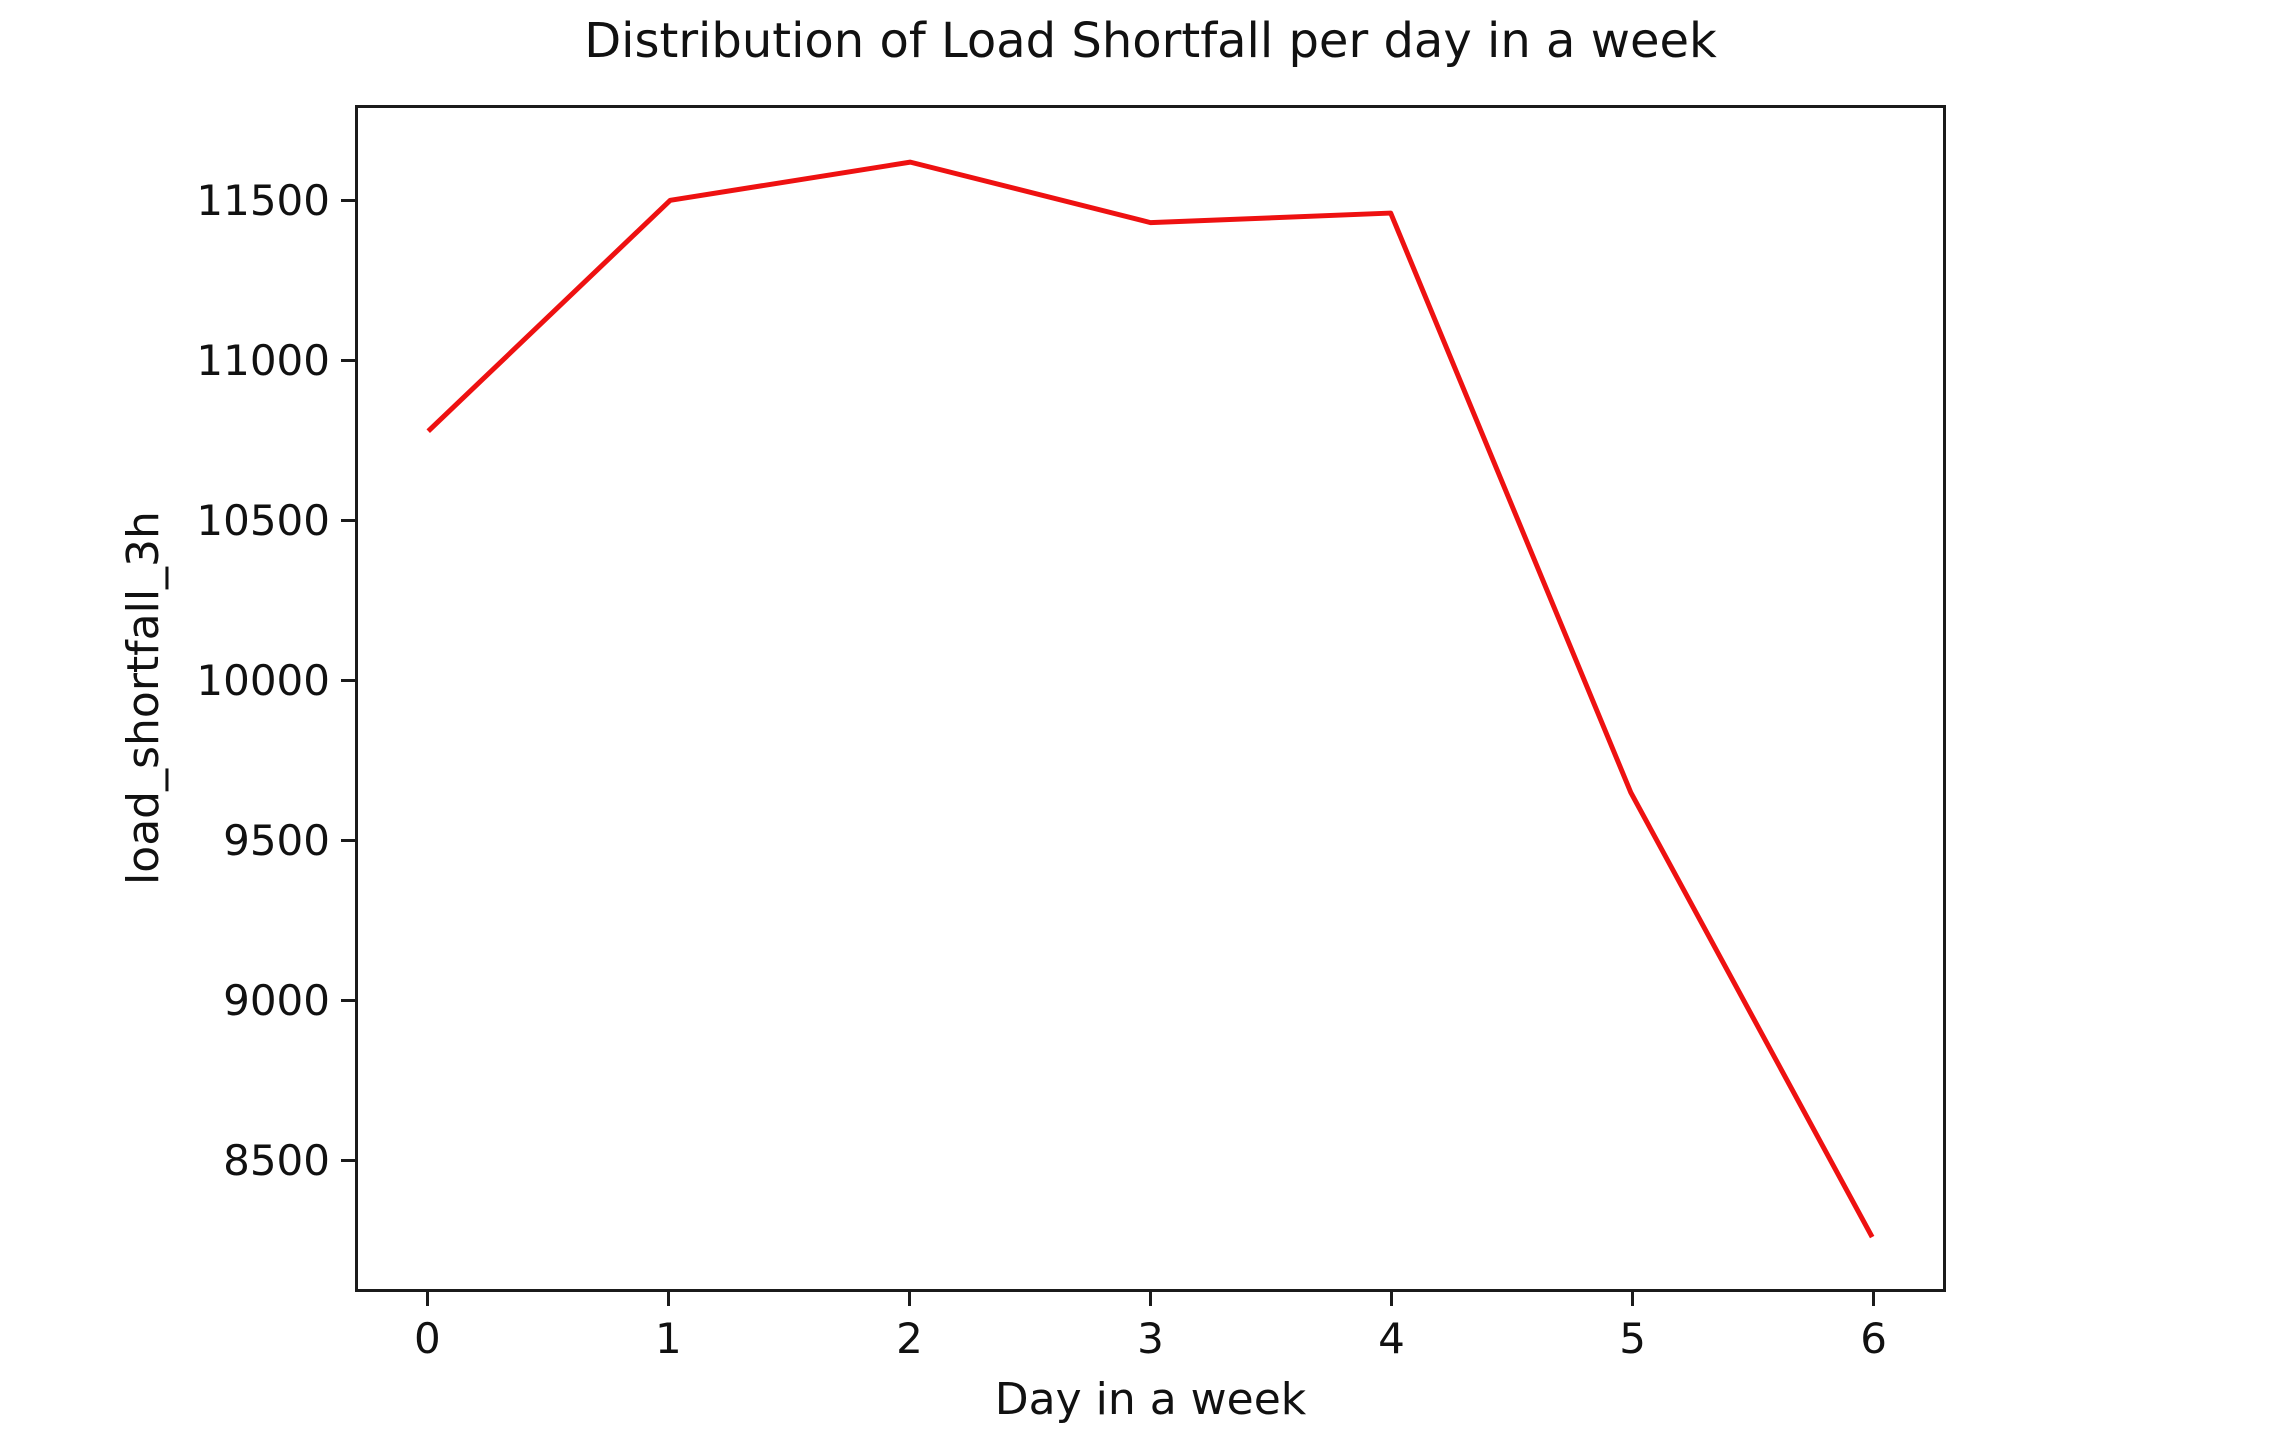 Image resolution: width=2280 pixels, height=1442 pixels. Describe the element at coordinates (263, 680) in the screenshot. I see `y-tick-label: 10000` at that location.